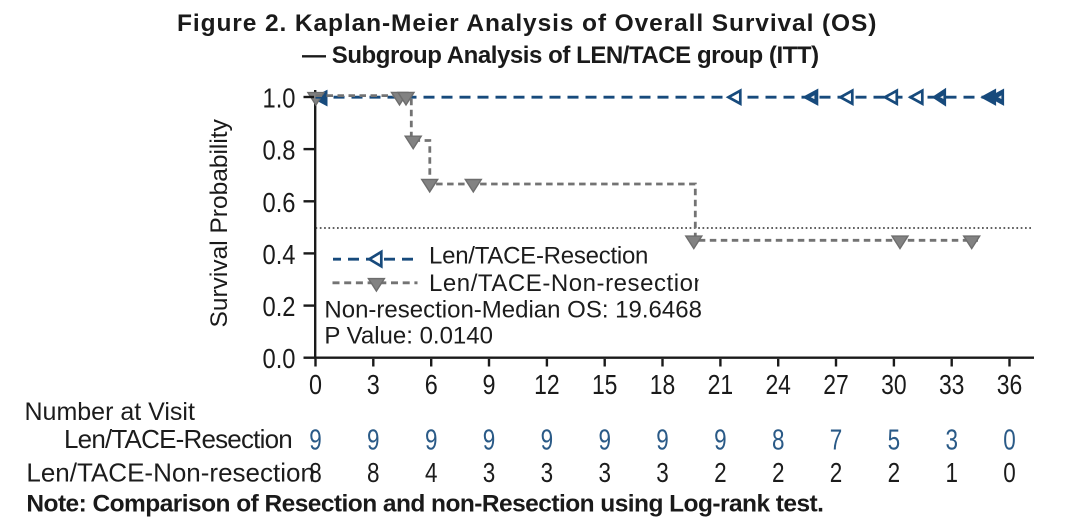  I want to click on svg-text: 0.8, so click(279, 150).